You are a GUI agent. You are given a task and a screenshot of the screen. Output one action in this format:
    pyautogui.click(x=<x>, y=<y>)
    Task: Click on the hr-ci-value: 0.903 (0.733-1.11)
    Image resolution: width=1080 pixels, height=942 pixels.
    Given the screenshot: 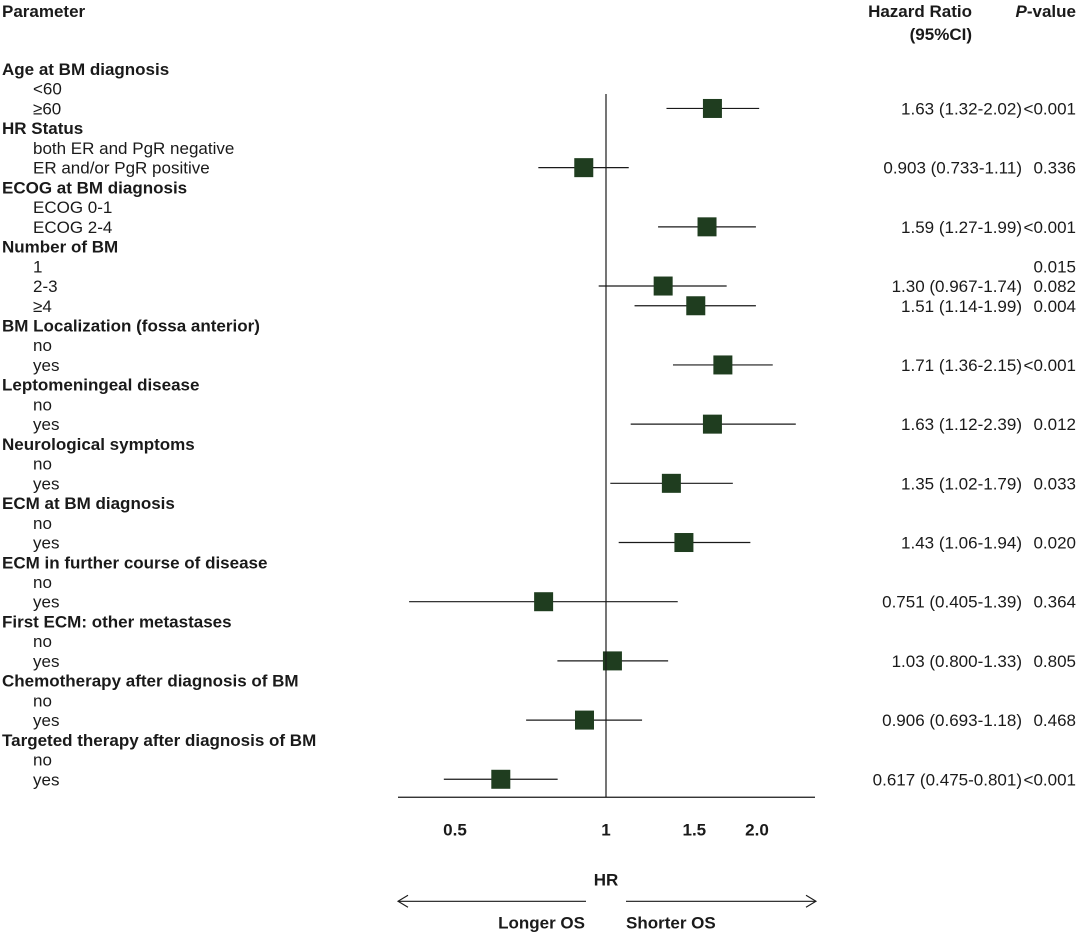 What is the action you would take?
    pyautogui.click(x=952, y=168)
    